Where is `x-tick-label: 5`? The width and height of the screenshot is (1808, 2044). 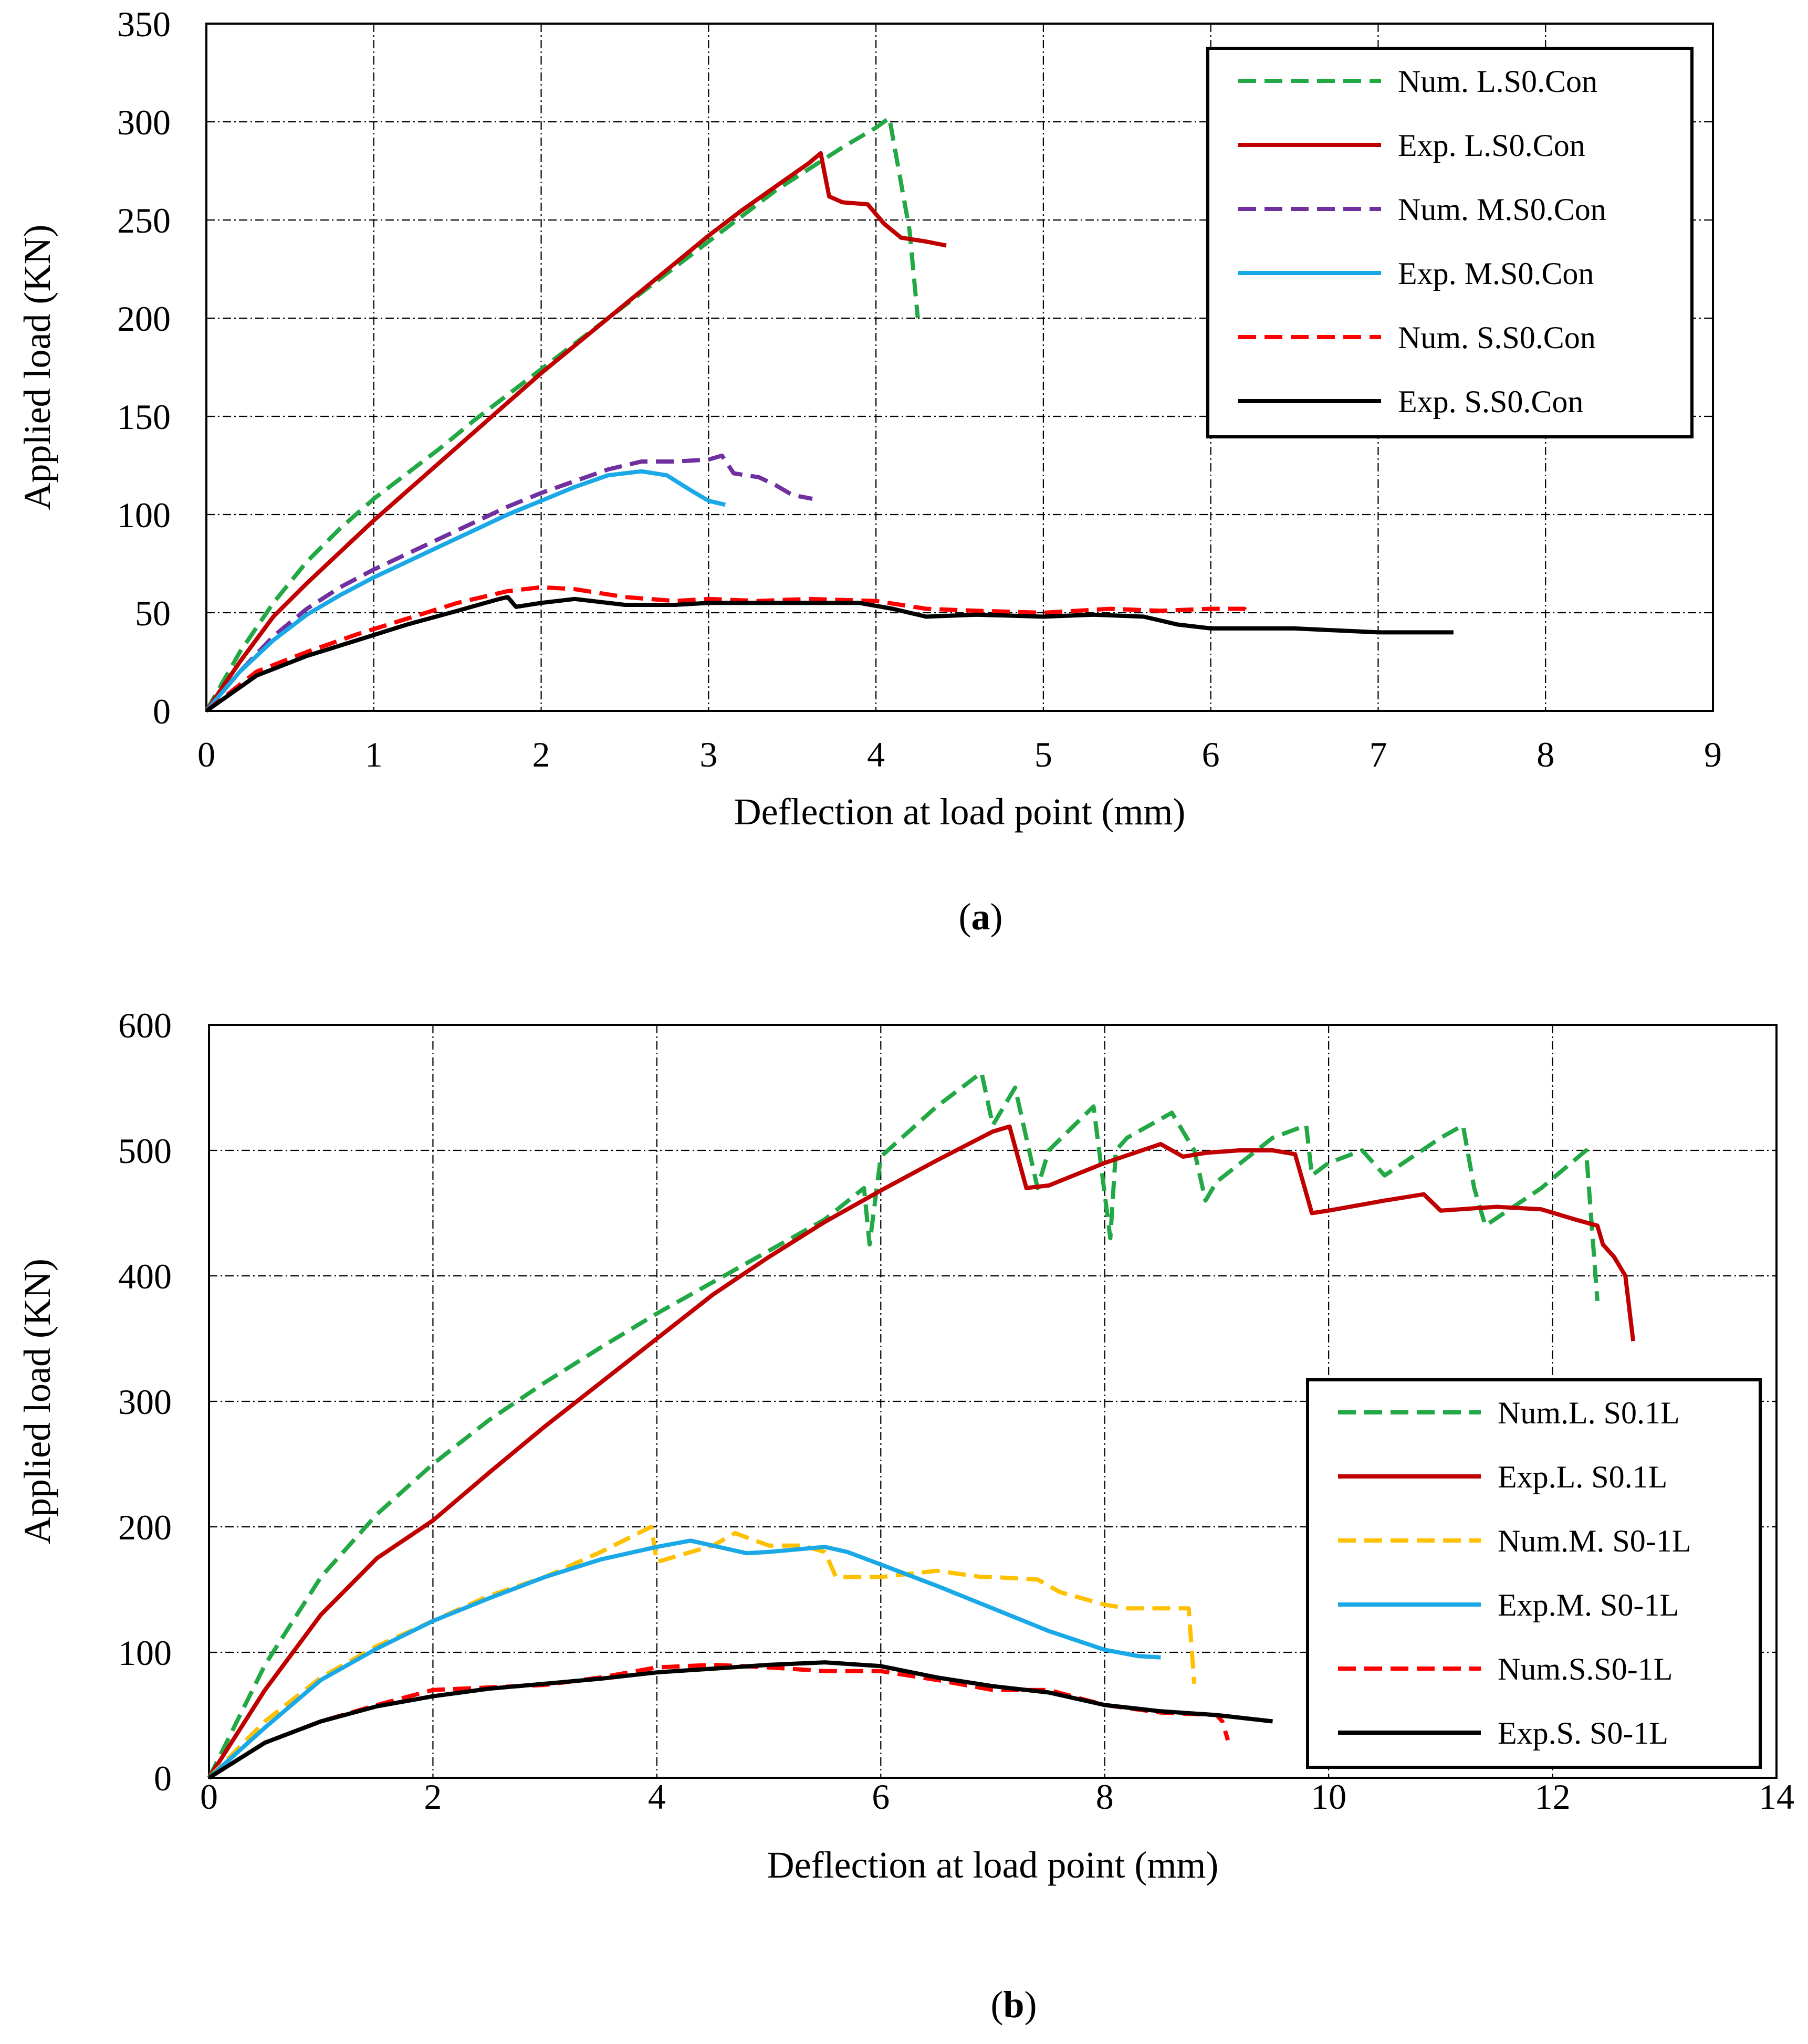
x-tick-label: 5 is located at coordinates (1043, 754).